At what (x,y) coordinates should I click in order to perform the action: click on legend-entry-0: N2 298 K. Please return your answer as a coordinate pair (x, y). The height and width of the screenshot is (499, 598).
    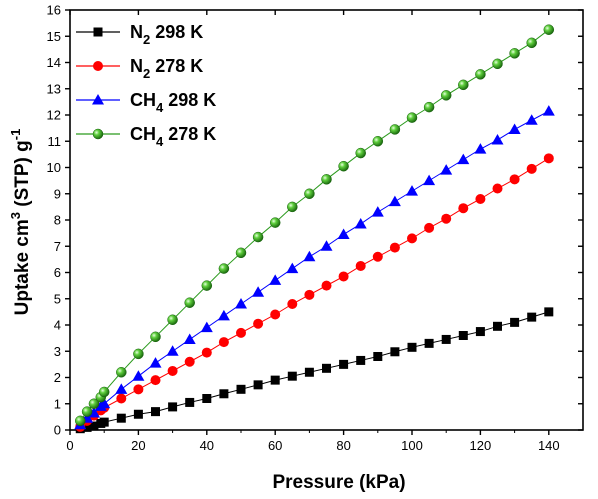
    Looking at the image, I should click on (139, 34).